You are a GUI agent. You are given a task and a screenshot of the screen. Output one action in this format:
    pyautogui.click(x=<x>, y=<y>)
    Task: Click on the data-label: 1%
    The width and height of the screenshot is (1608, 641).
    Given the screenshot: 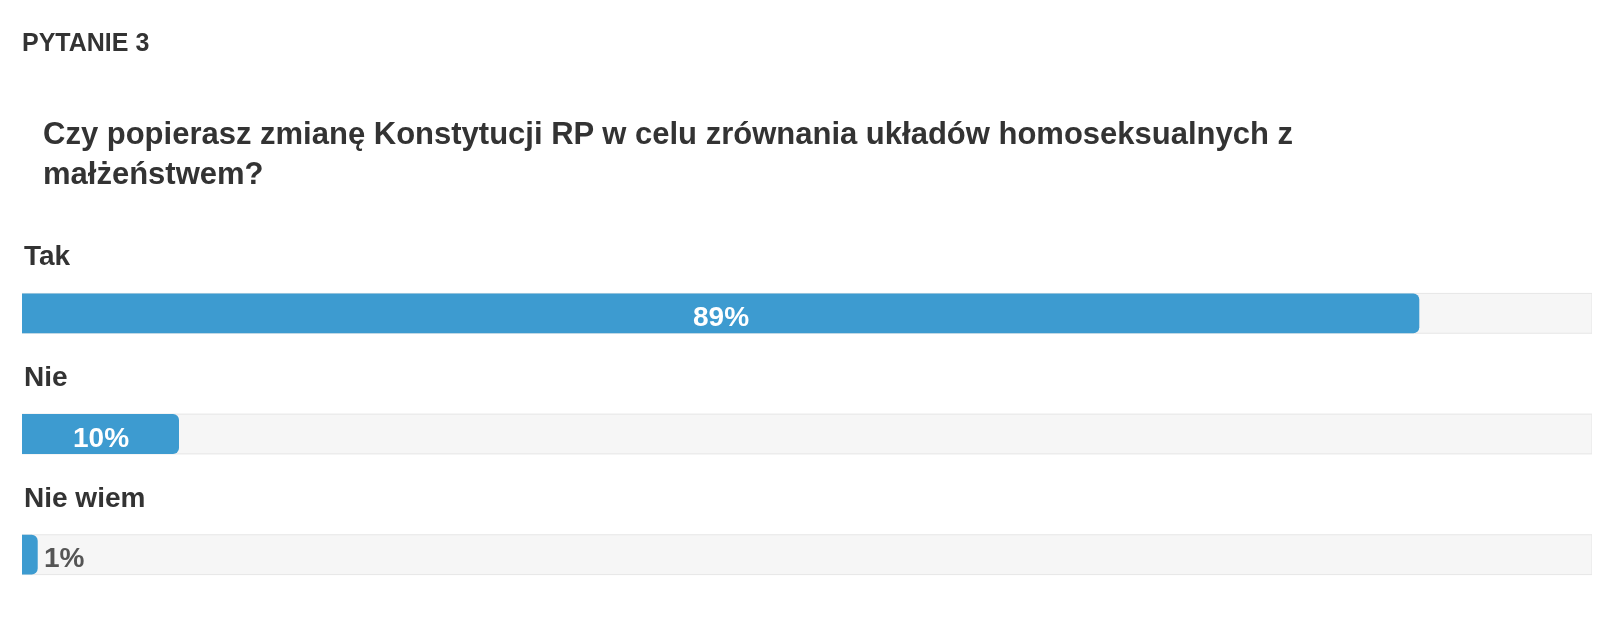 What is the action you would take?
    pyautogui.click(x=64, y=557)
    